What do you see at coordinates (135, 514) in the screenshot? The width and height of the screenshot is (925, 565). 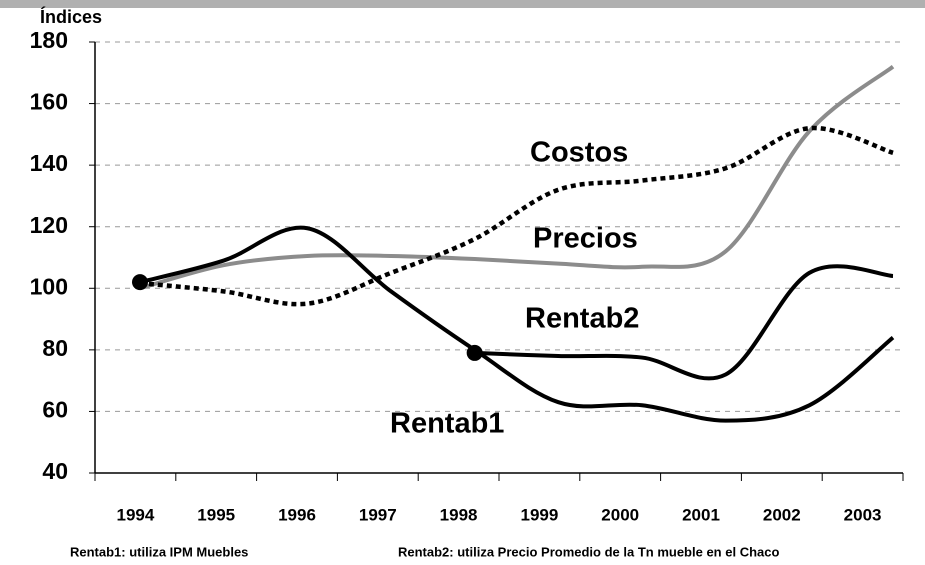 I see `x-tick-label: 1994` at bounding box center [135, 514].